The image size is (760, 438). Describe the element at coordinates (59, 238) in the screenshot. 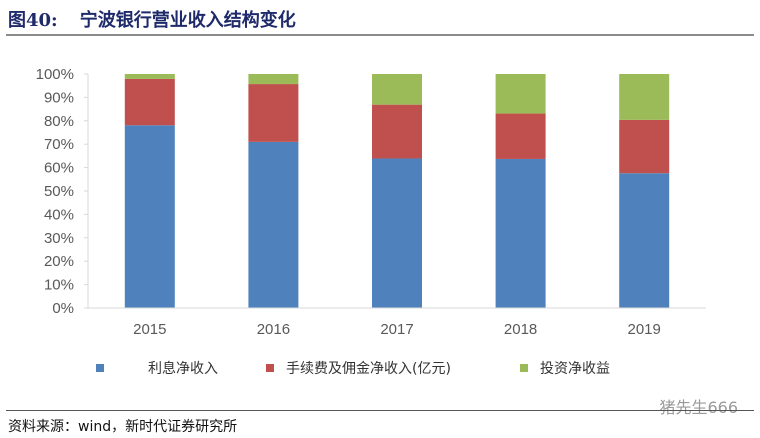

I see `y-tick-label: 30%` at that location.